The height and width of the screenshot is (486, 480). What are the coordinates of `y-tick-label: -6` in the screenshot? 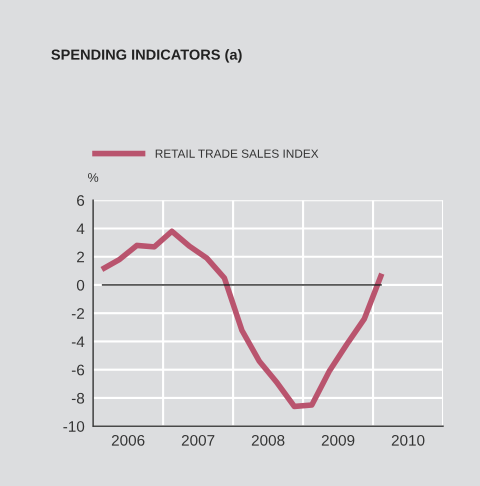 It's located at (78, 370).